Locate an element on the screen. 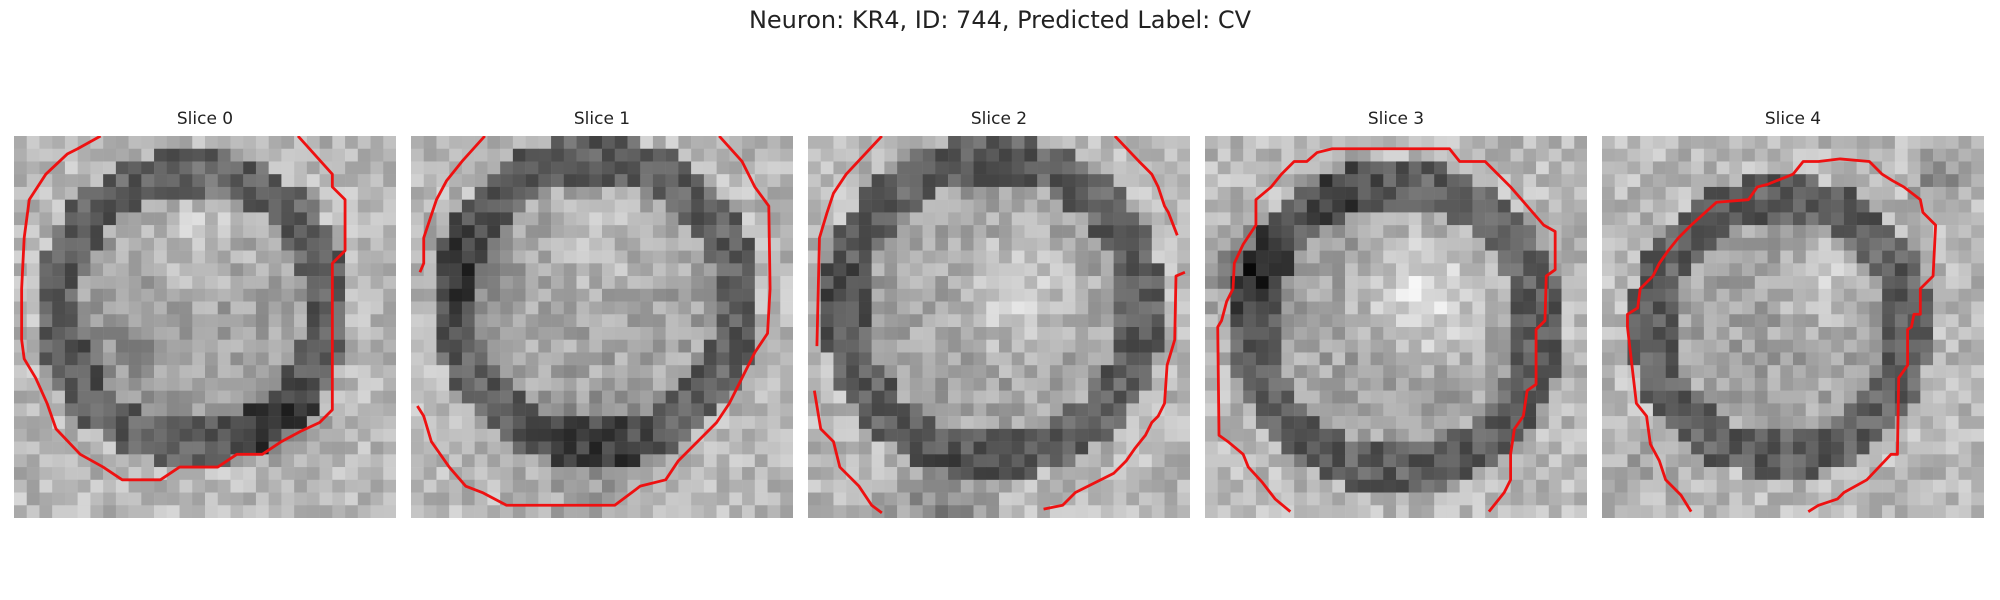 This screenshot has width=2000, height=600. slice-title: Slice 1 is located at coordinates (602, 119).